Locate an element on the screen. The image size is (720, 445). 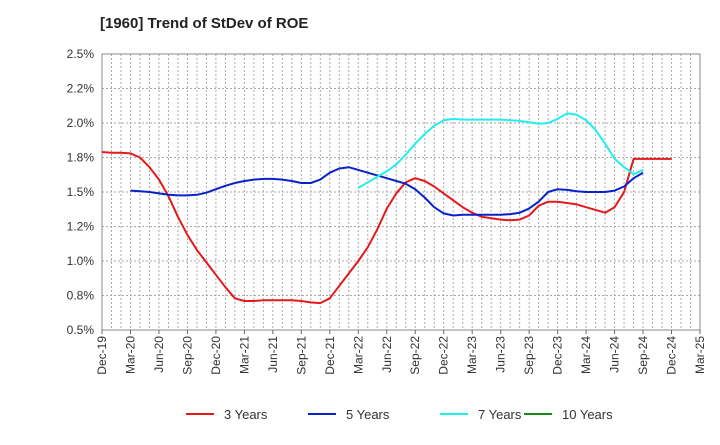
legend-label-5-years: 5 Years is located at coordinates (368, 414).